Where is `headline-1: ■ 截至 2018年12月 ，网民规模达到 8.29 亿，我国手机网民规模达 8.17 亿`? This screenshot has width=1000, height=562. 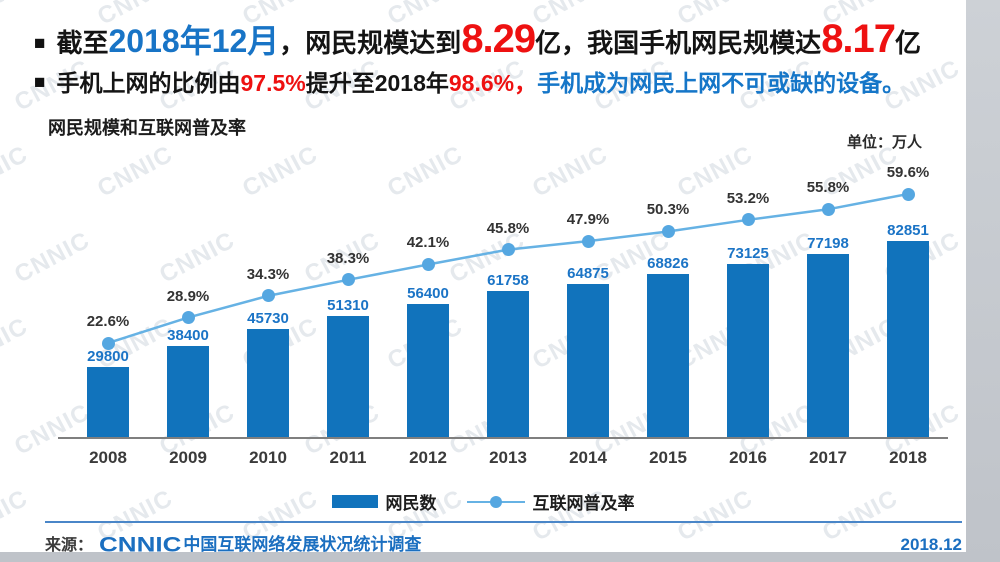 headline-1: ■ 截至 2018年12月 ，网民规模达到 8.29 亿，我国手机网民规模达 8.17 亿 is located at coordinates (496, 39).